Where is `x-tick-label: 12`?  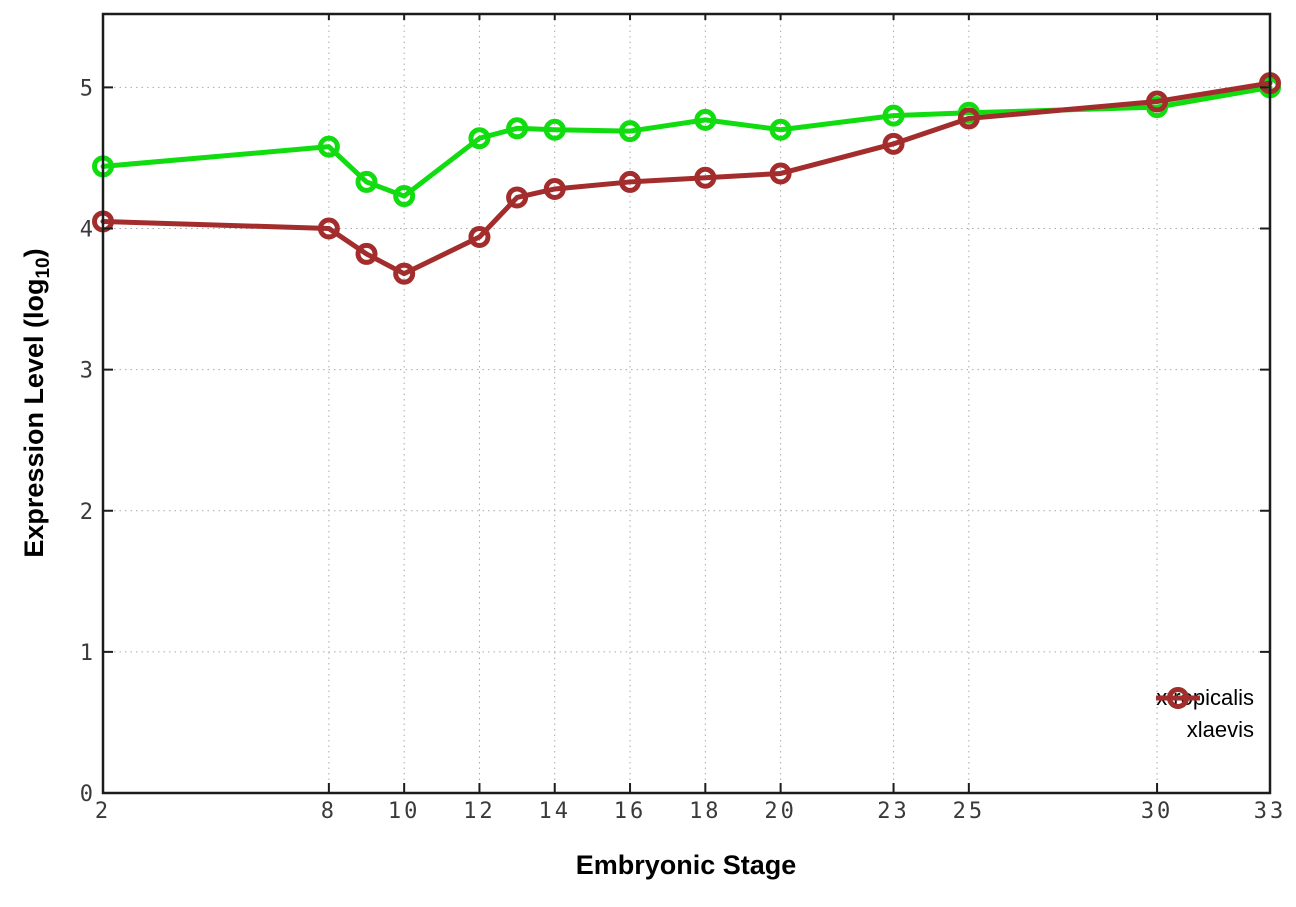
x-tick-label: 12 is located at coordinates (479, 811).